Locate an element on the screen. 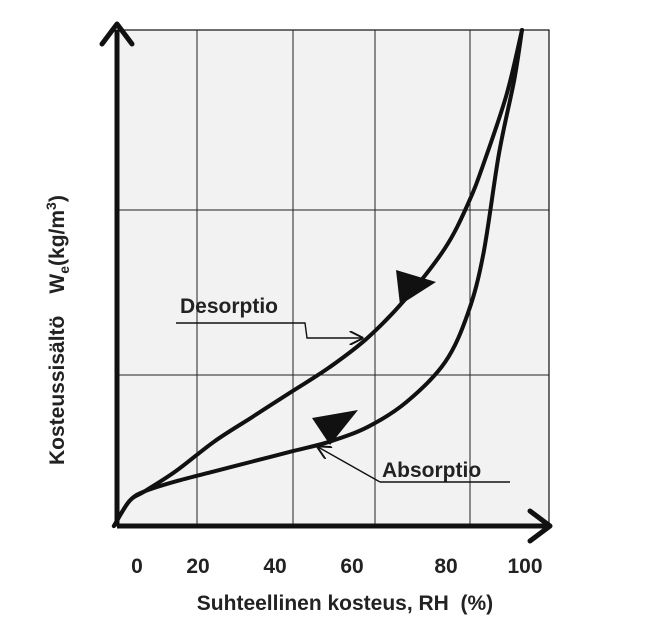  y-axis-label: Kosteussisältö We(kg/m3) is located at coordinates (57, 330).